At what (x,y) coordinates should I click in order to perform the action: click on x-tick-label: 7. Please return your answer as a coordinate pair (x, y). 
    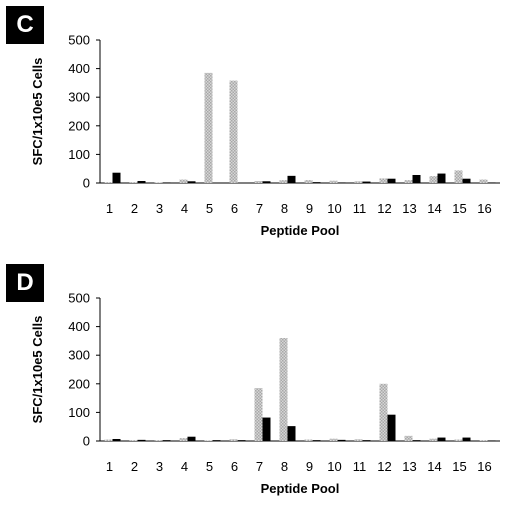
    Looking at the image, I should click on (259, 466).